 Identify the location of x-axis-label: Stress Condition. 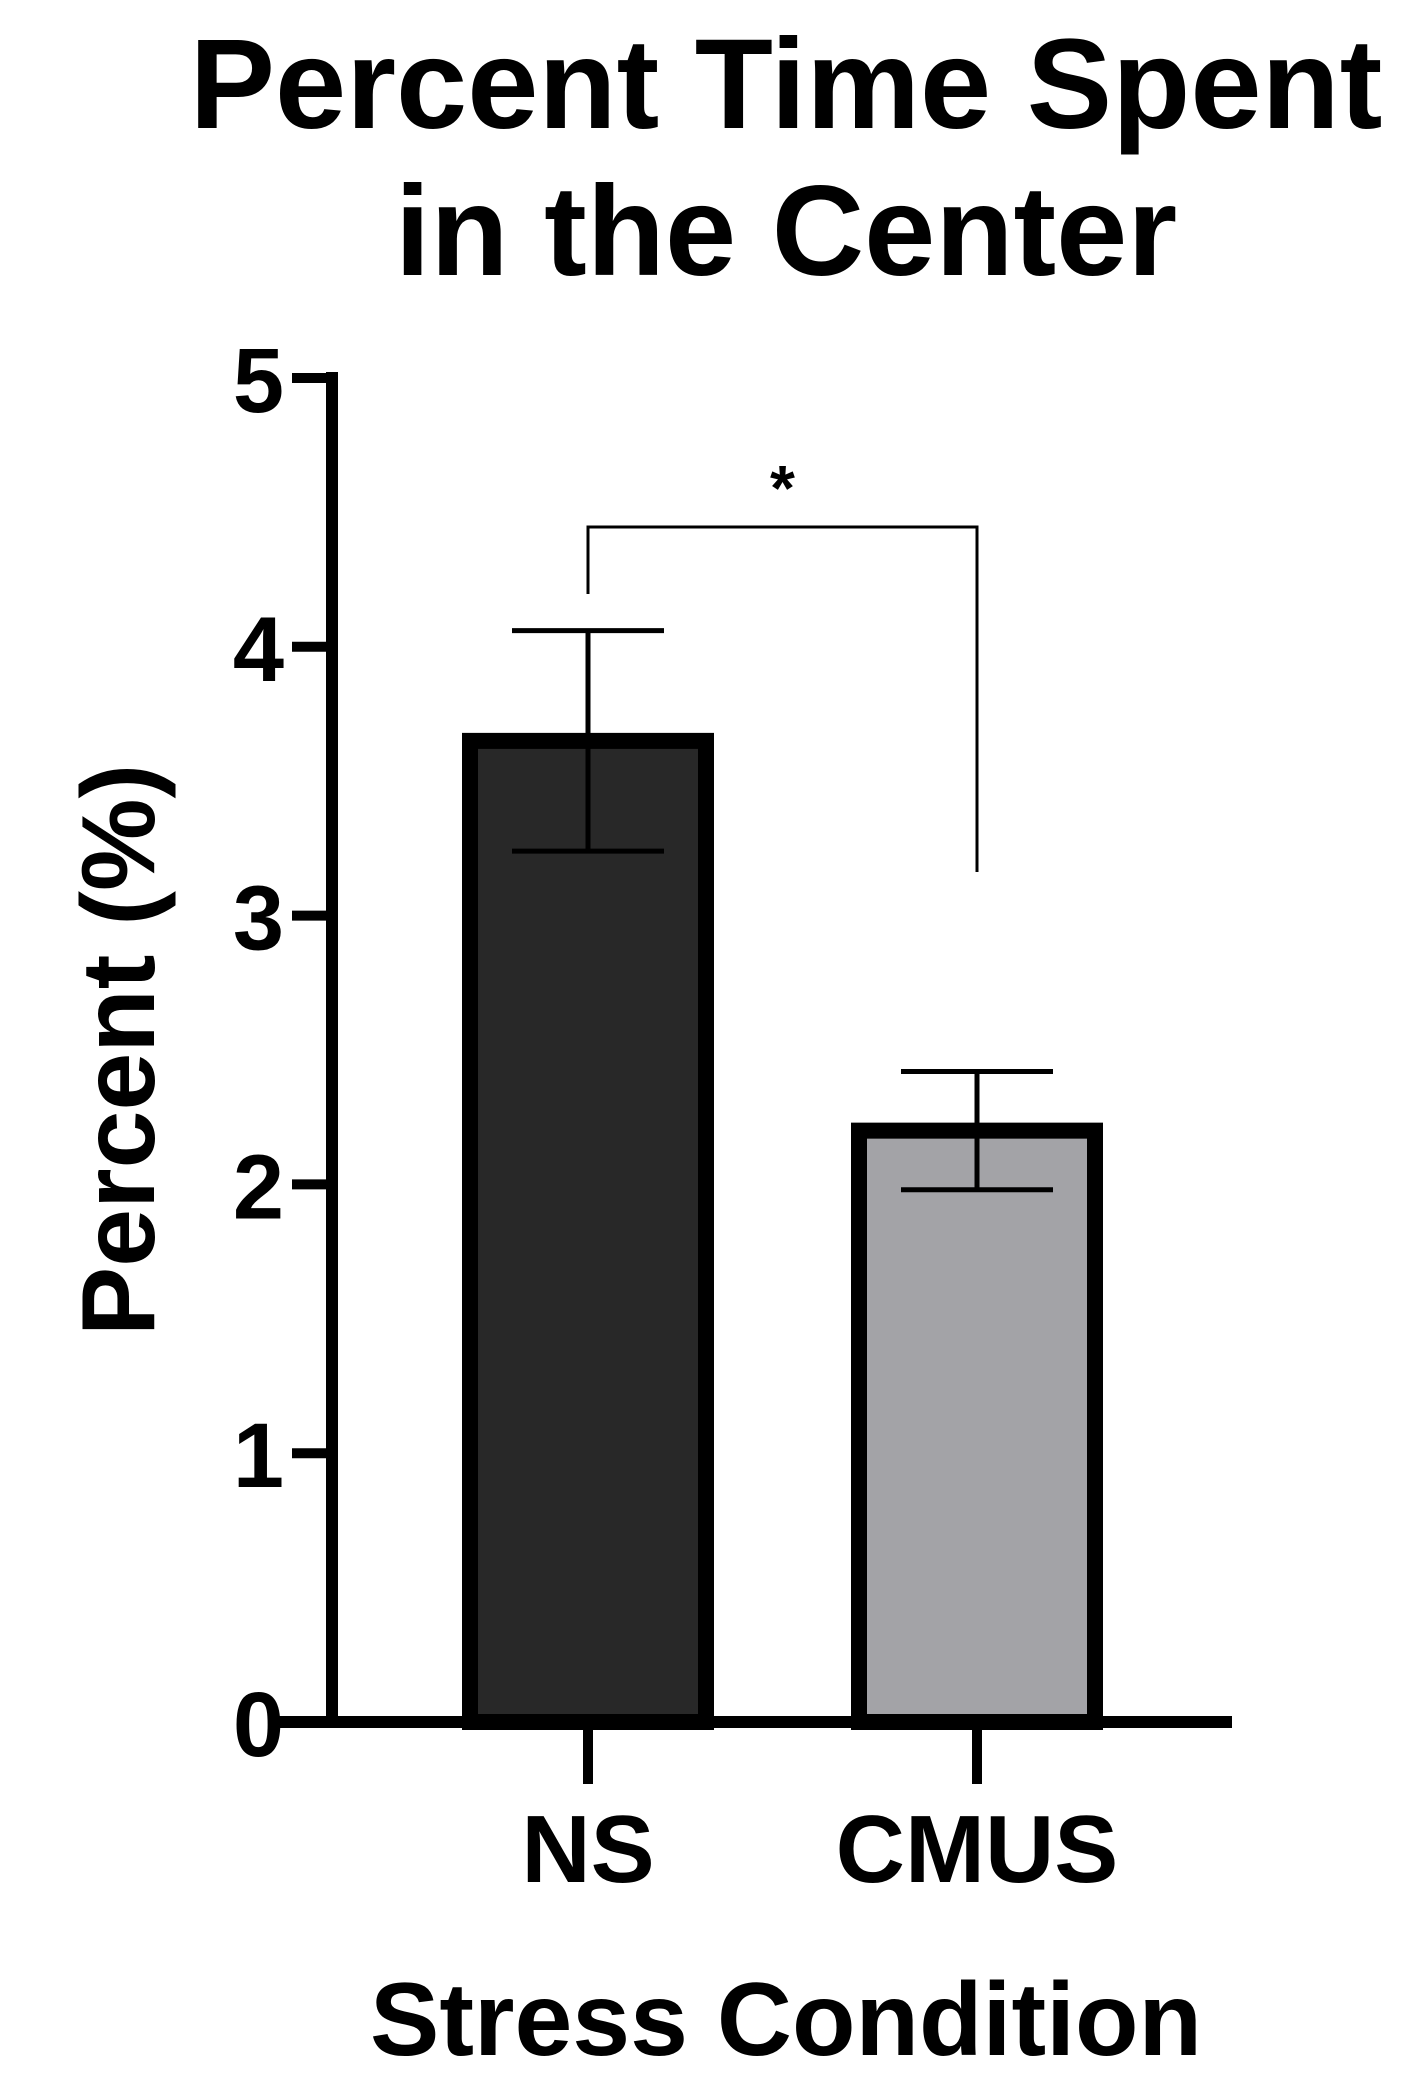
(786, 2020).